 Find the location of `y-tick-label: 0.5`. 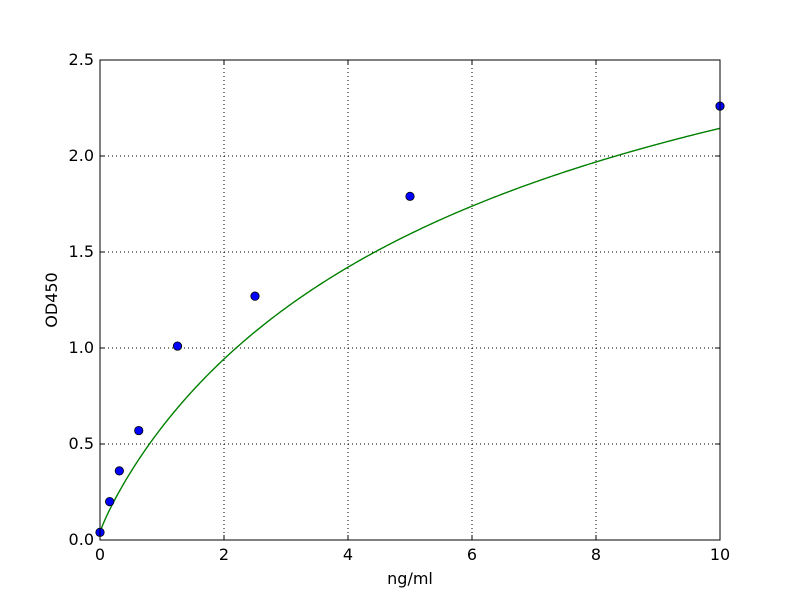

y-tick-label: 0.5 is located at coordinates (81, 443).